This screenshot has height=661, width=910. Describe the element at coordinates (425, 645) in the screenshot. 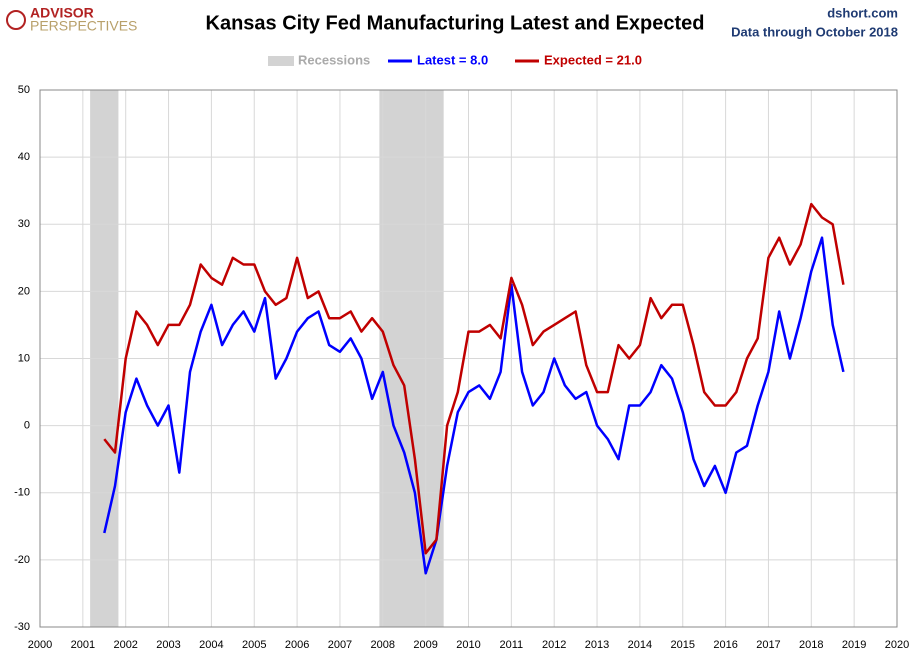

I see `x-tick-label: 2009` at that location.